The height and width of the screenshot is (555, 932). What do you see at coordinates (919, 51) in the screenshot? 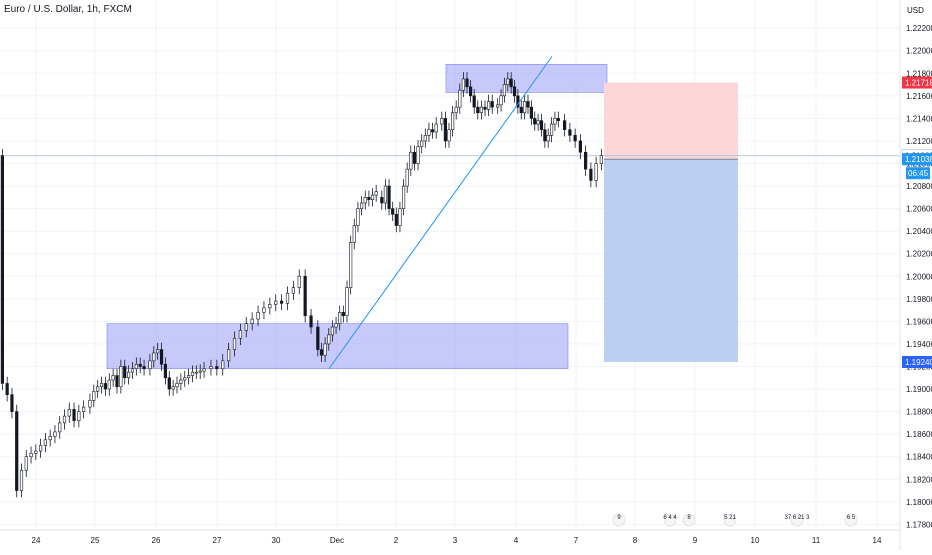
I see `y-tick-label: 1.22000` at bounding box center [919, 51].